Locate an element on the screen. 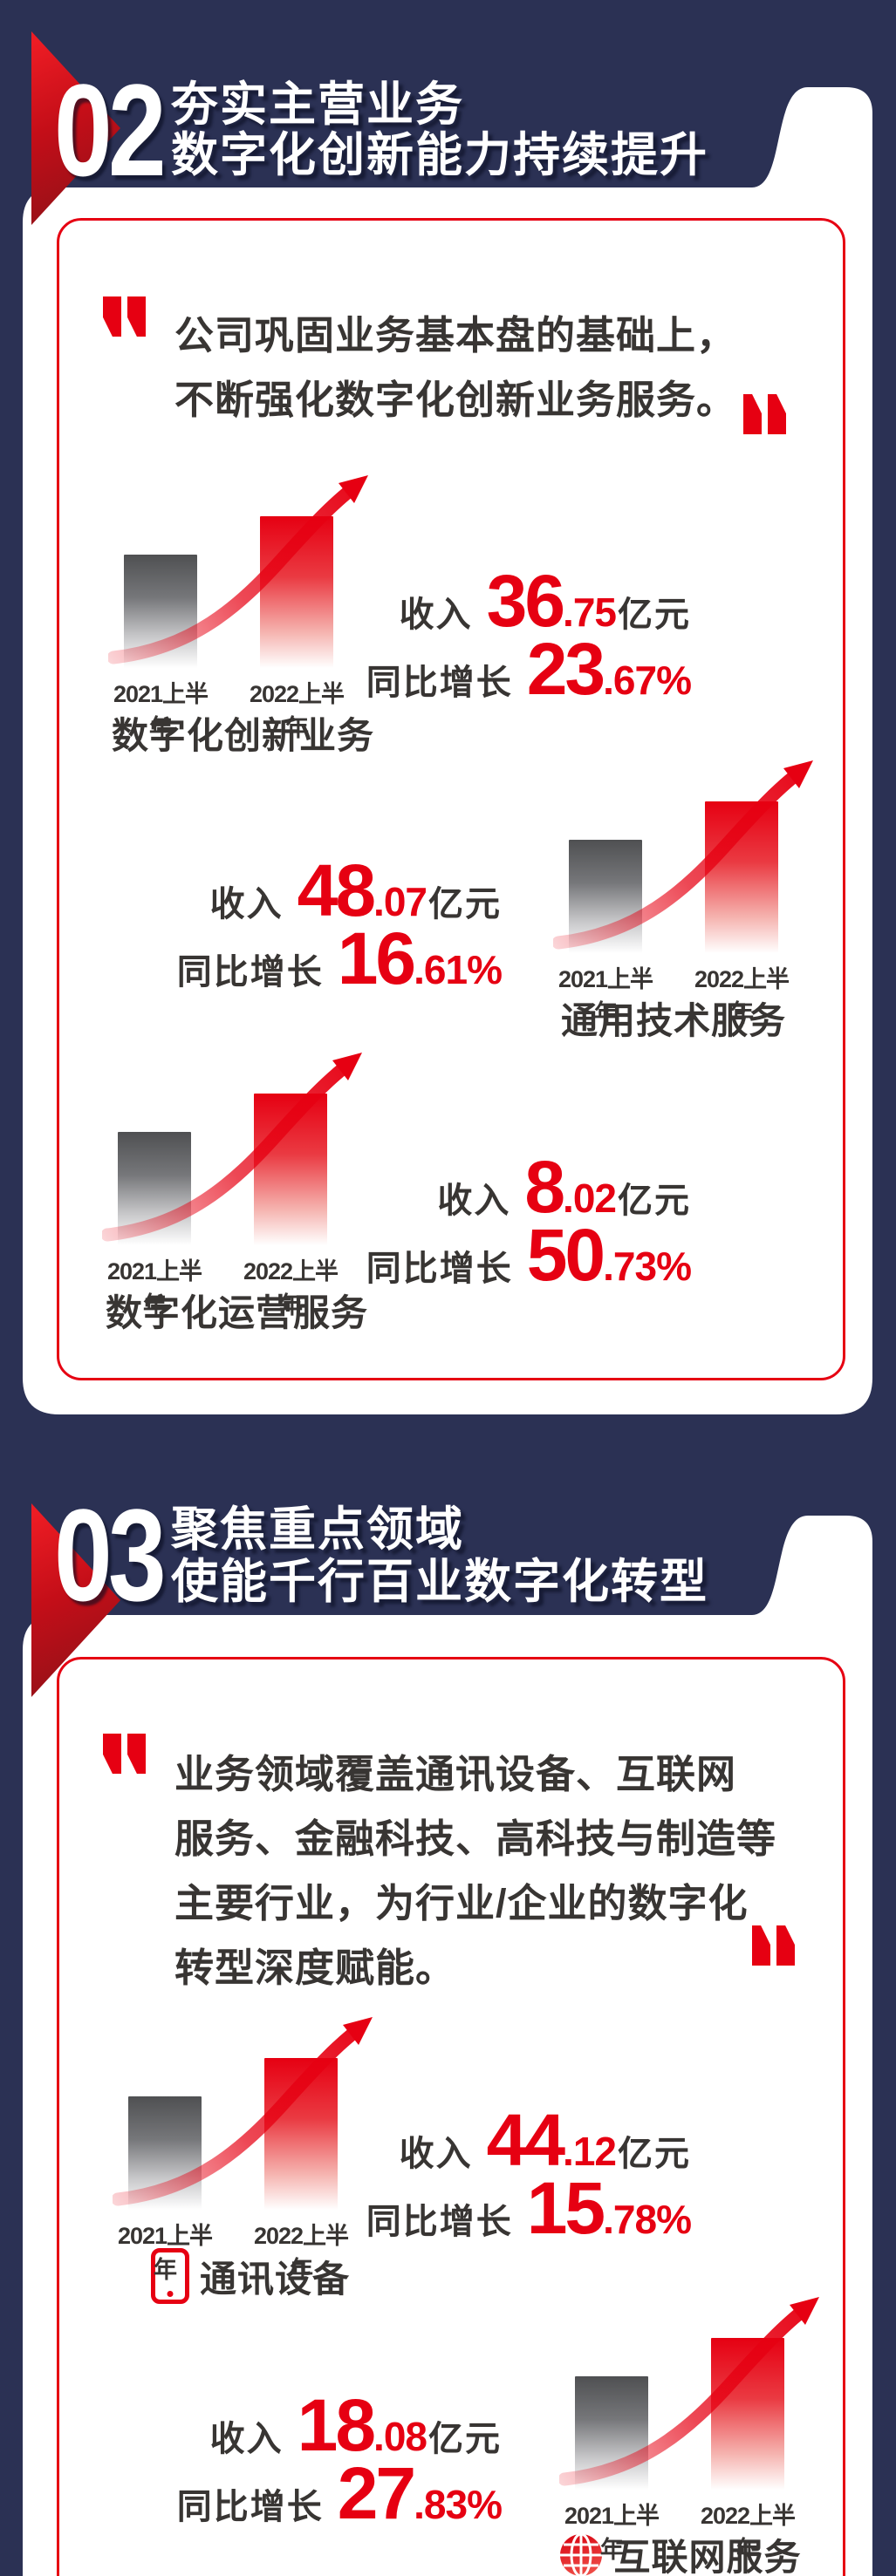  chart-digital-operation-bars: 2021上半年 2022上半年 数字化运营服务 is located at coordinates (252, 1198).